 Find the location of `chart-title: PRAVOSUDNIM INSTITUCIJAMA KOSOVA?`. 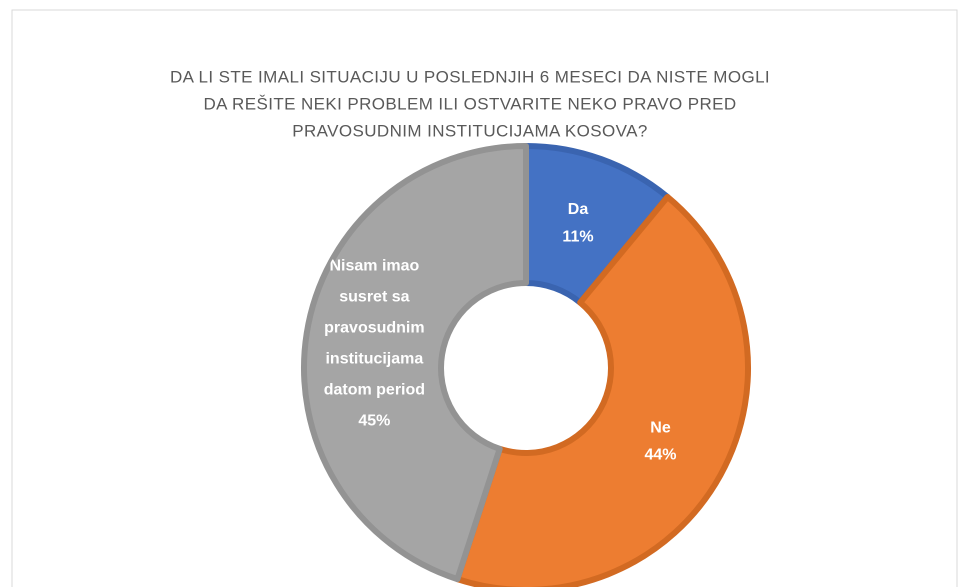

chart-title: PRAVOSUDNIM INSTITUCIJAMA KOSOVA? is located at coordinates (469, 130).